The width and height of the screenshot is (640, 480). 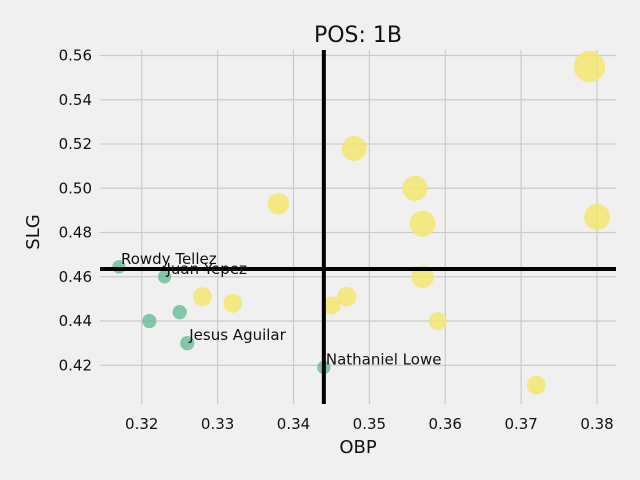 What do you see at coordinates (75, 233) in the screenshot?
I see `y-tick-label: 0.48` at bounding box center [75, 233].